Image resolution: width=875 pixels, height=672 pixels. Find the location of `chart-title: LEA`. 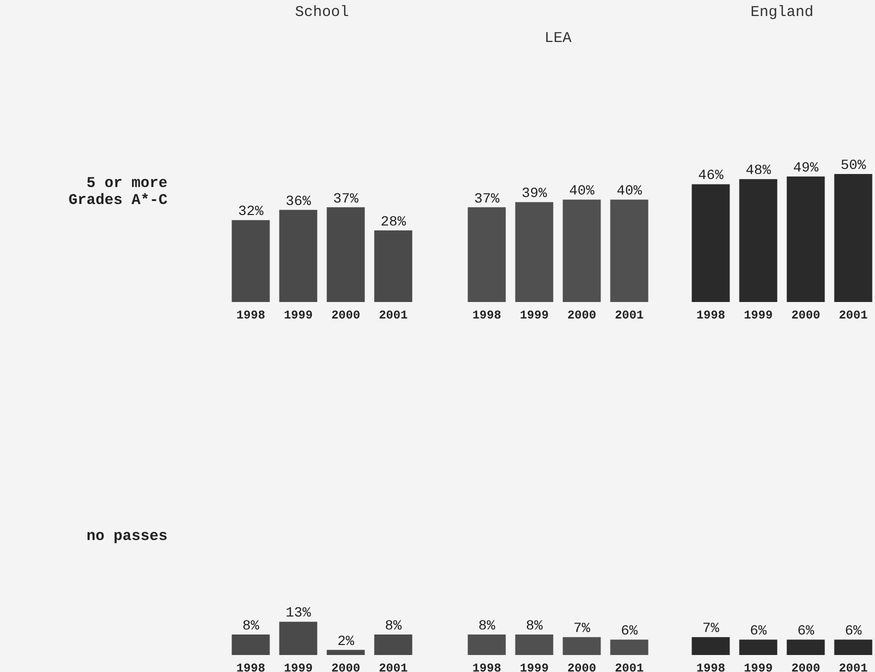

chart-title: LEA is located at coordinates (557, 38).